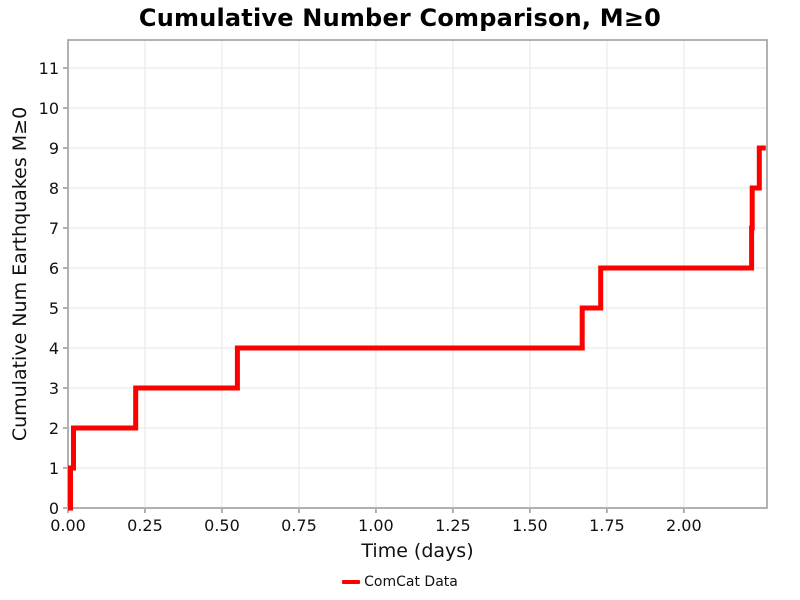 Image resolution: width=800 pixels, height=600 pixels. Describe the element at coordinates (20, 274) in the screenshot. I see `y-axis-label: Cumulative Num Earthquakes M≥0` at that location.